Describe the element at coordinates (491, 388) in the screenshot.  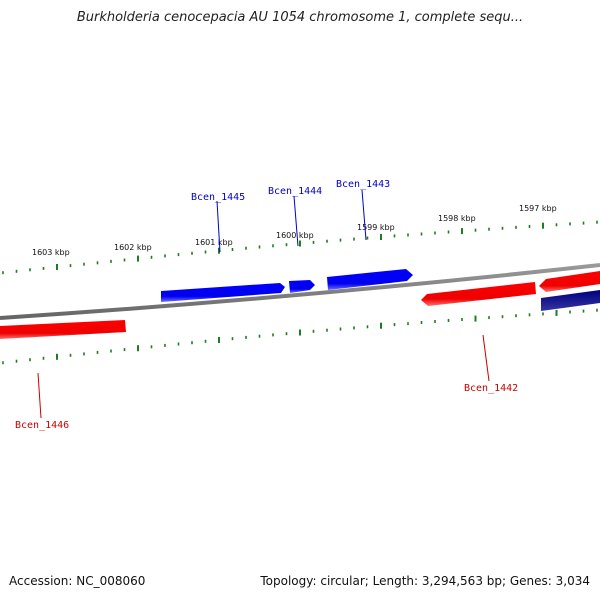
I see `gene-label-bcen-1442: Bcen_1442` at that location.